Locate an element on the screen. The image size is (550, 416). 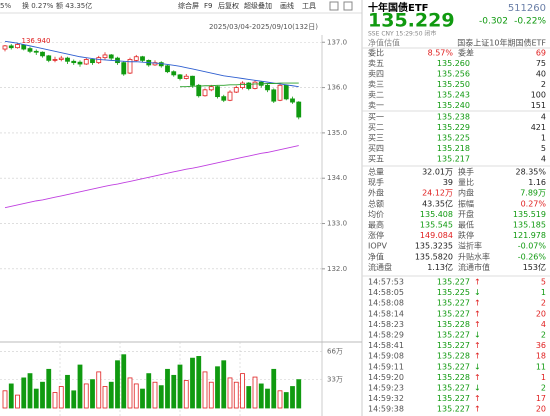
trade-size: 1 is located at coordinates (543, 292).